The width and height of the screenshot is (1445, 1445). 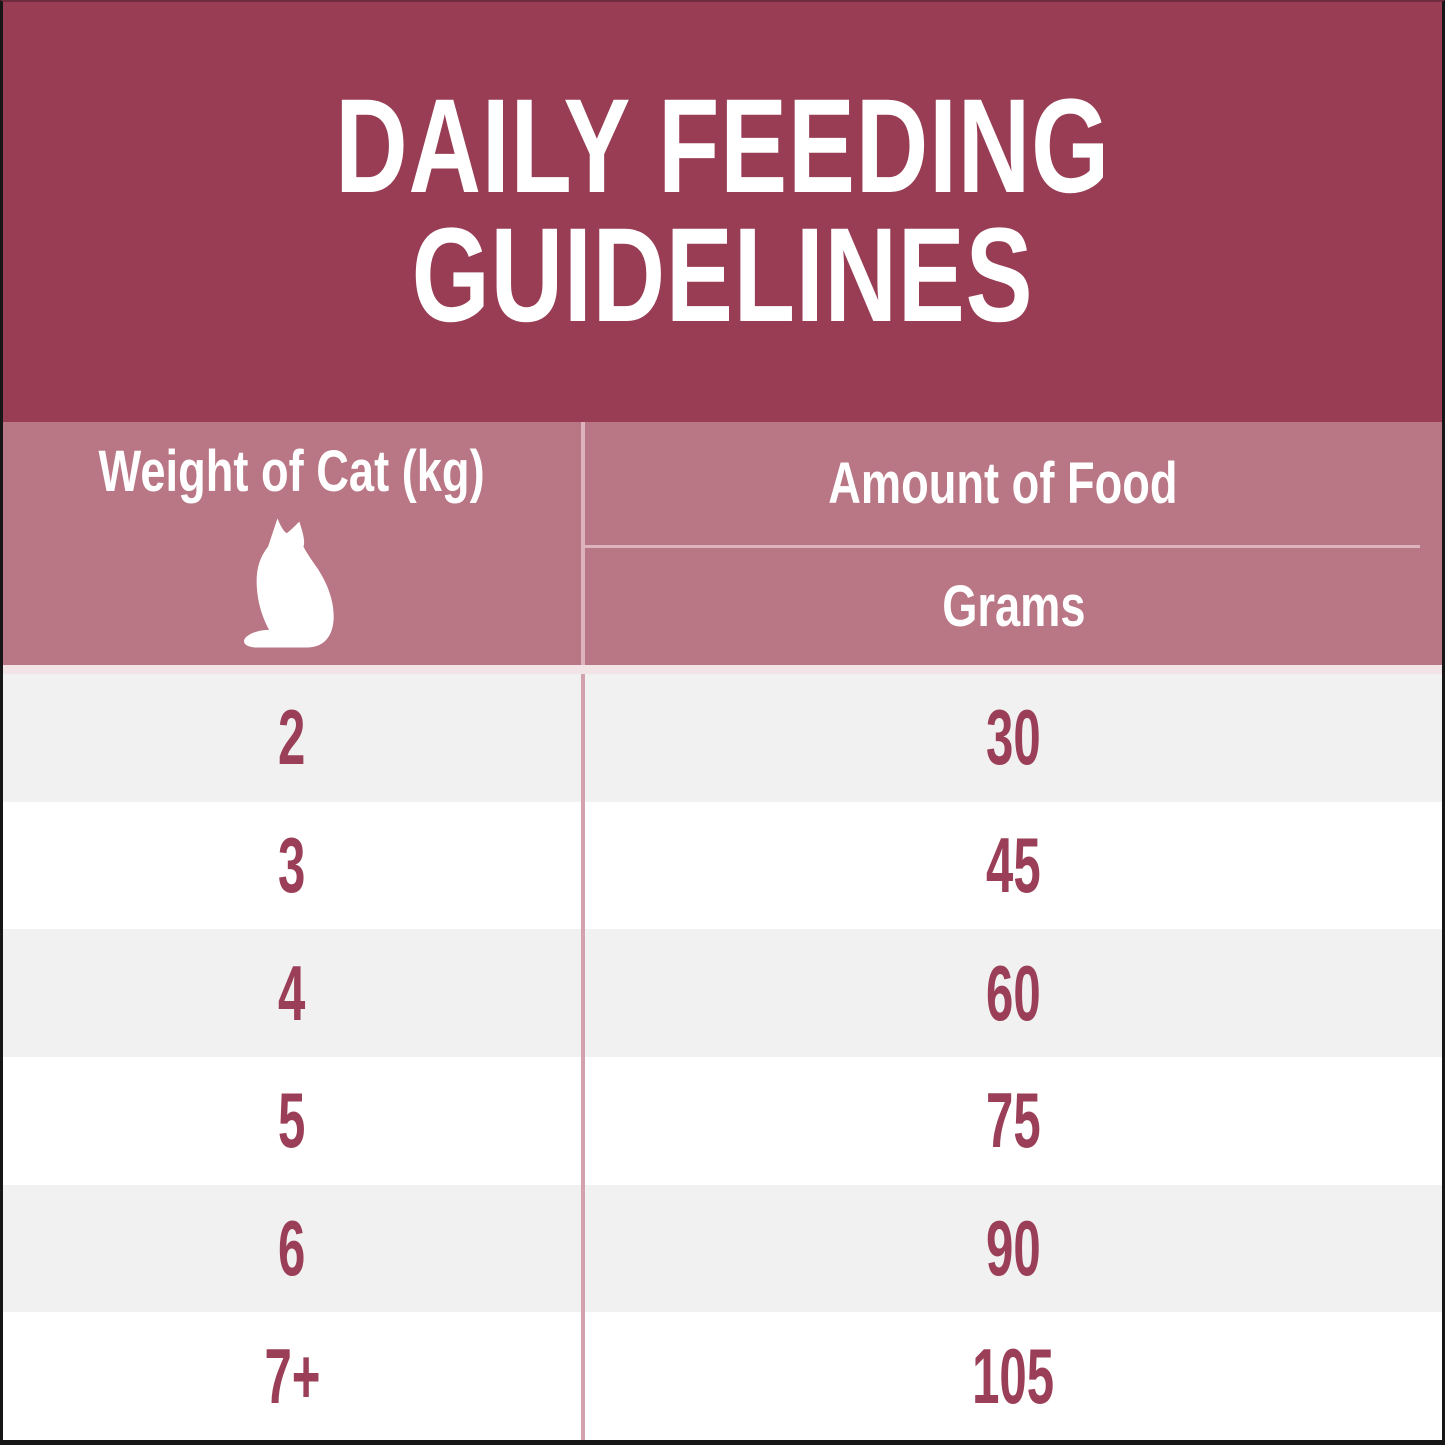 I want to click on table-row: 3 45, so click(x=722, y=865).